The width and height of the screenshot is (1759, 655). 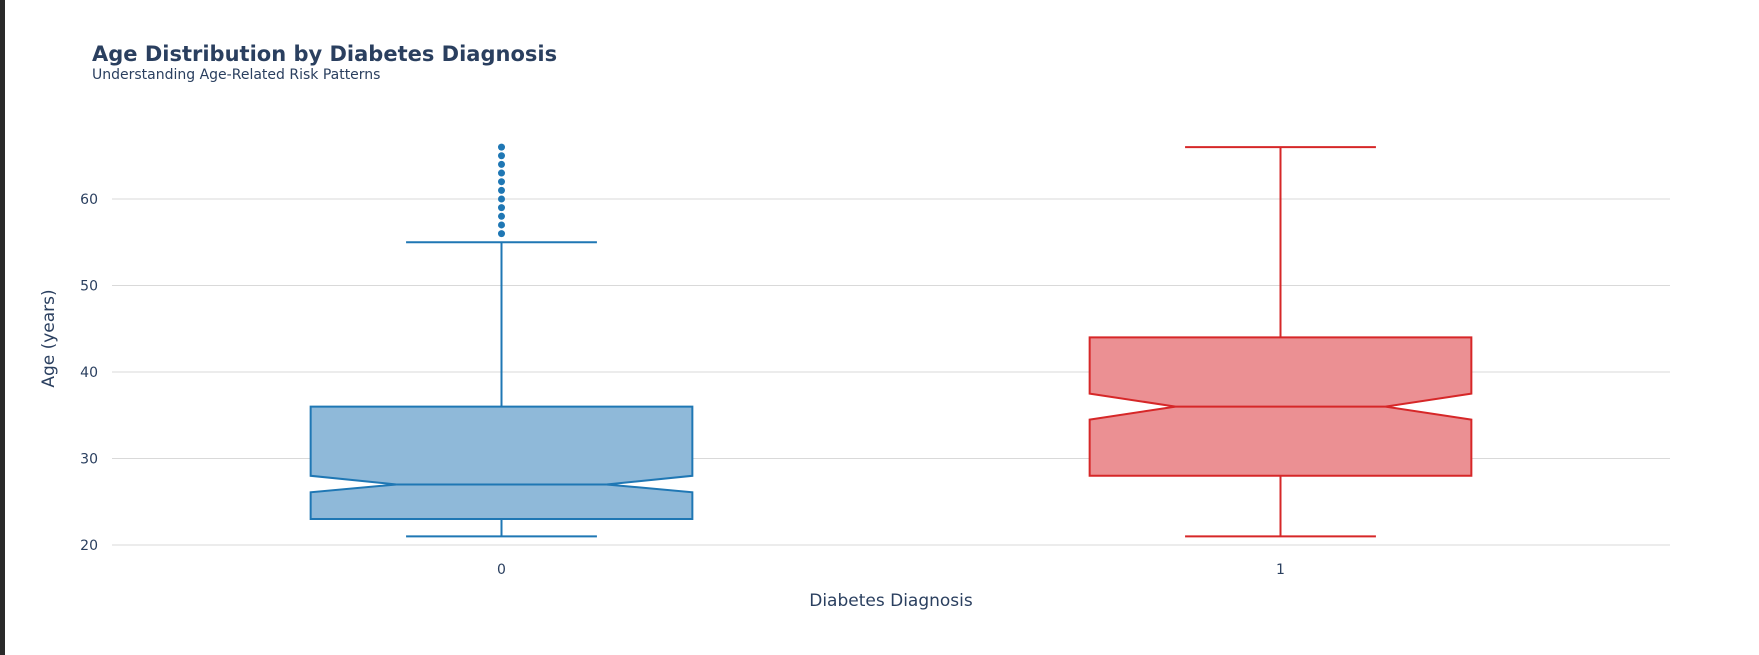 I want to click on x-tick-label: 0, so click(x=501, y=570).